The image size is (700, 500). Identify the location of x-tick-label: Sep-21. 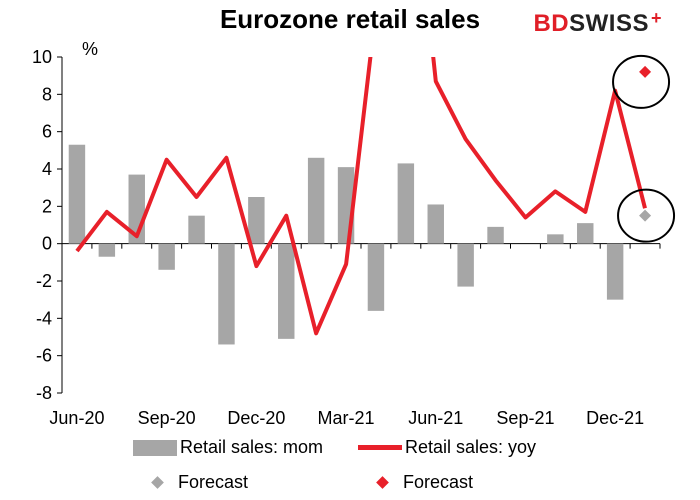
(525, 418).